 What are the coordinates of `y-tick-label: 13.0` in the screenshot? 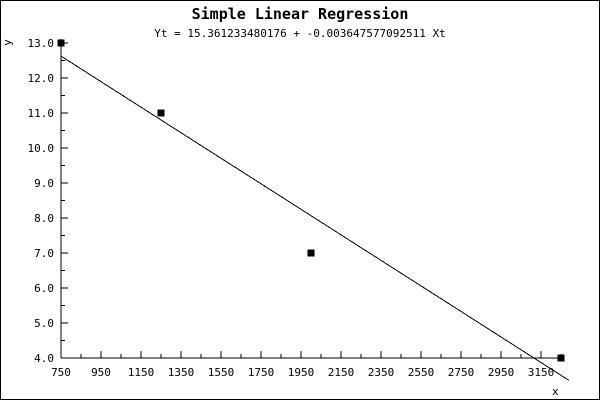 It's located at (41, 43).